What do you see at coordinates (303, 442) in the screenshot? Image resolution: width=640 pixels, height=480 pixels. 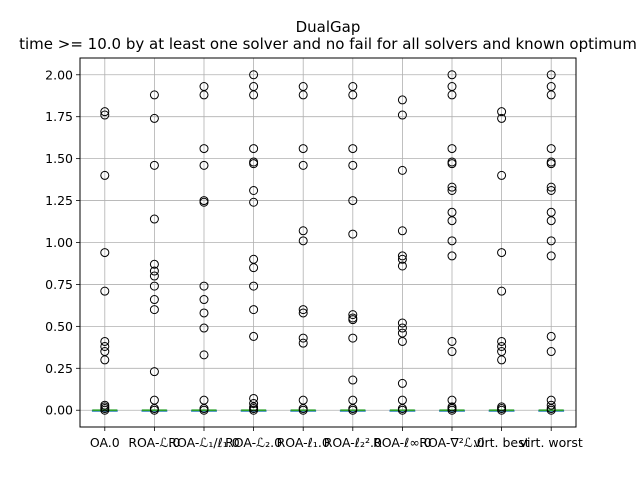 I see `x-tick-label: ROA-ℓ₁.0` at bounding box center [303, 442].